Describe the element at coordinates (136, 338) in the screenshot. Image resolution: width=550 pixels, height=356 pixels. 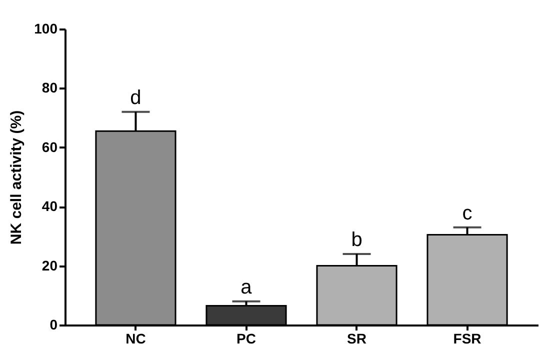
I see `x-tick-label: NC` at that location.